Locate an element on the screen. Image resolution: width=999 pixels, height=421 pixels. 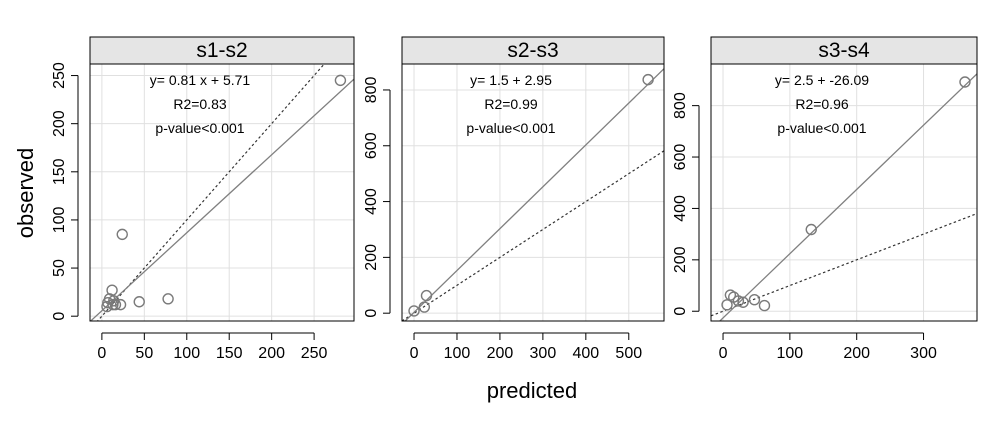
y-tick-label: 150 is located at coordinates (59, 171).